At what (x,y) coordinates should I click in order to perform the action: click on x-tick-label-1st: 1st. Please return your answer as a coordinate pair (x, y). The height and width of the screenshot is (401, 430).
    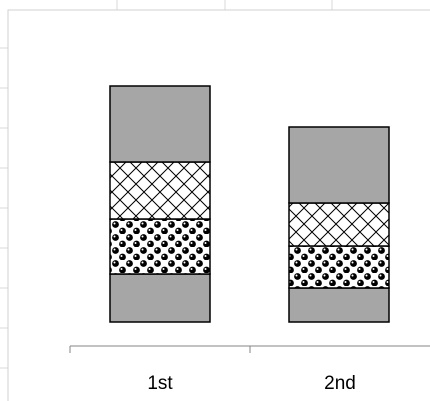
    Looking at the image, I should click on (160, 383).